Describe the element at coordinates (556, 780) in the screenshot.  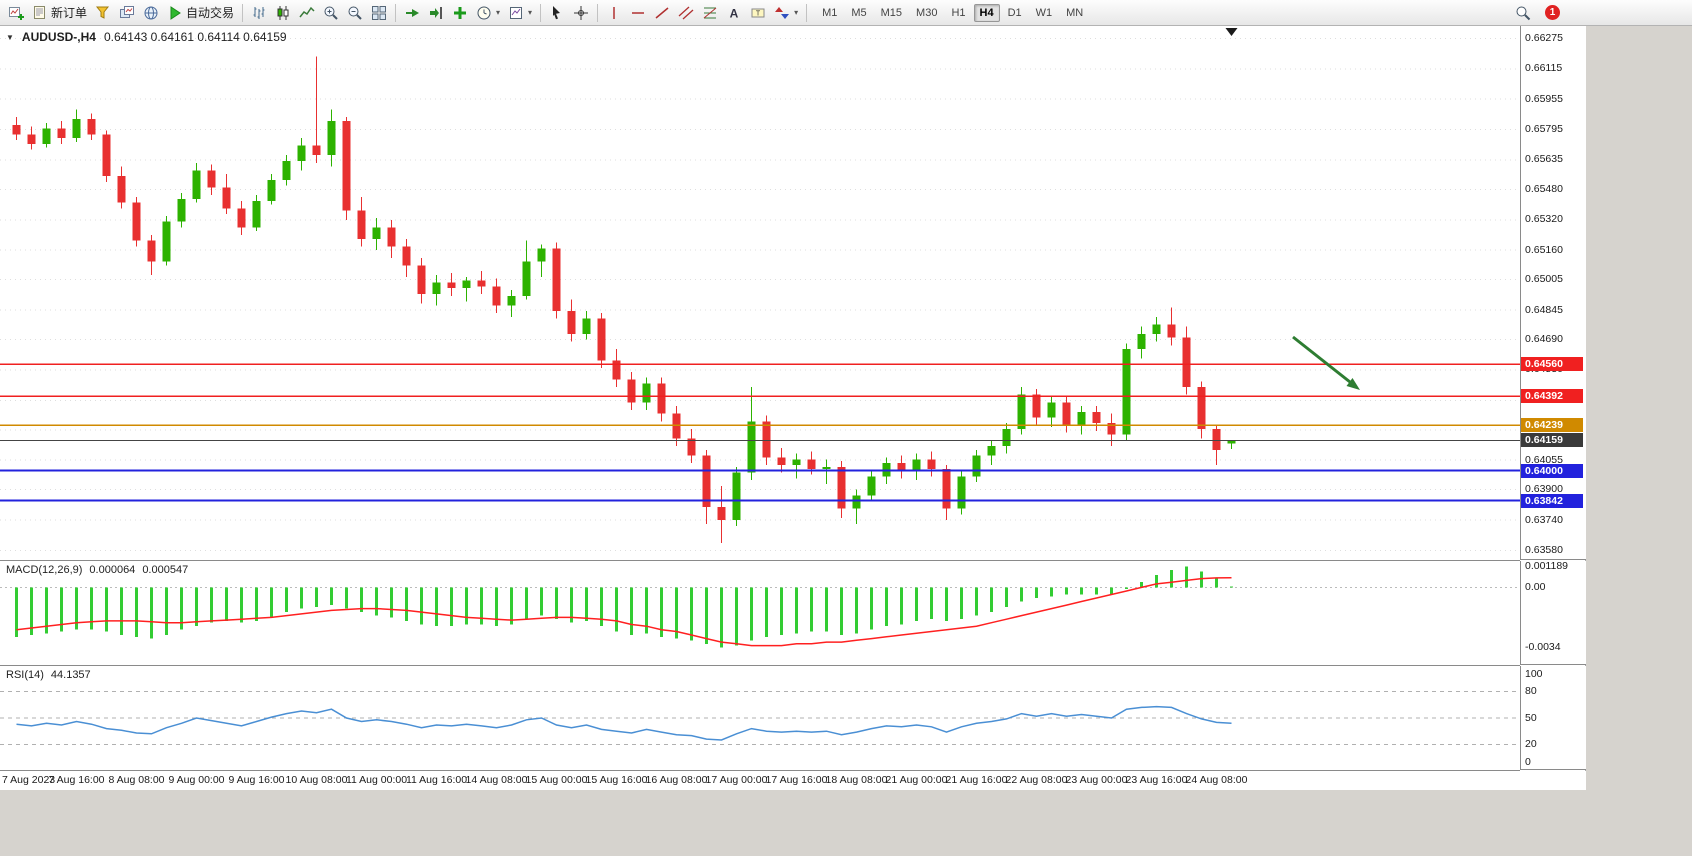
I see `time-label: 15 Aug 00:00` at that location.